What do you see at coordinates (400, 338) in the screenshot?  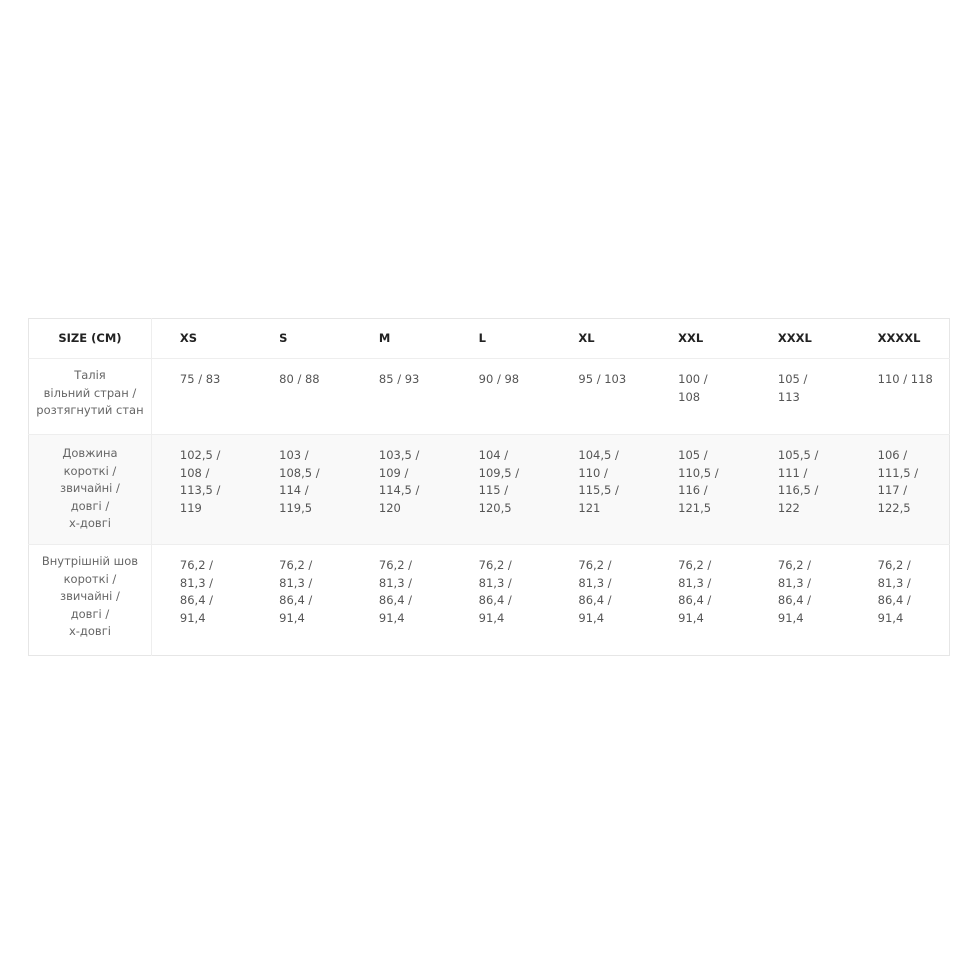 I see `header-cell: M` at bounding box center [400, 338].